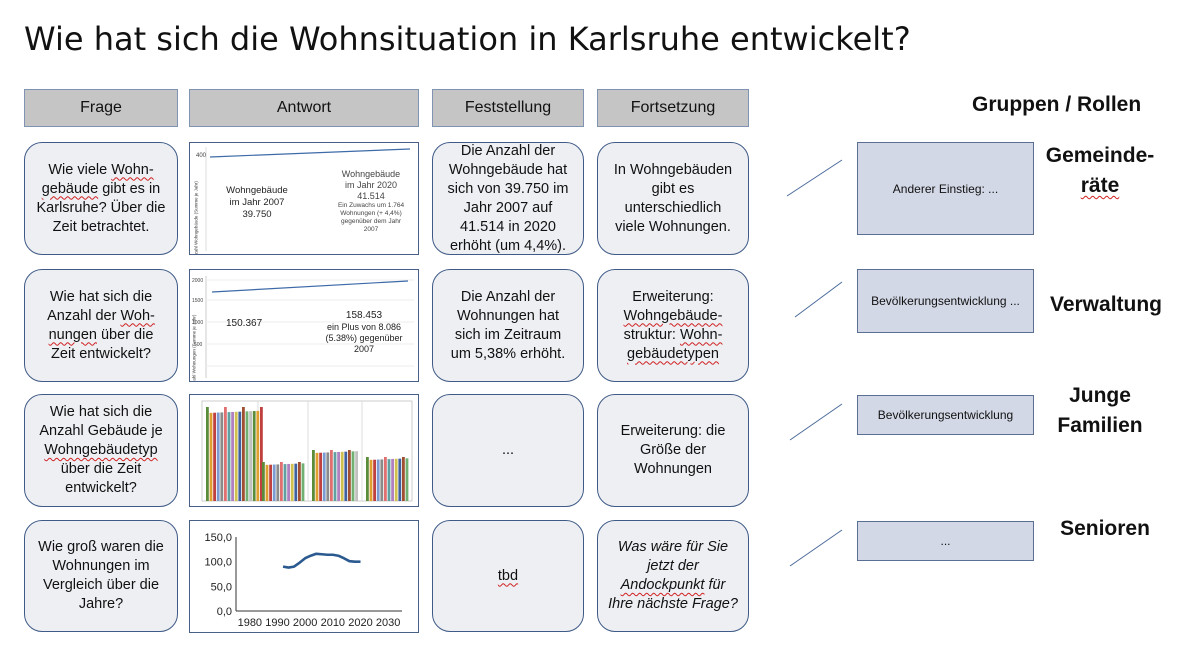  Describe the element at coordinates (814, 178) in the screenshot. I see `connector-line` at that location.